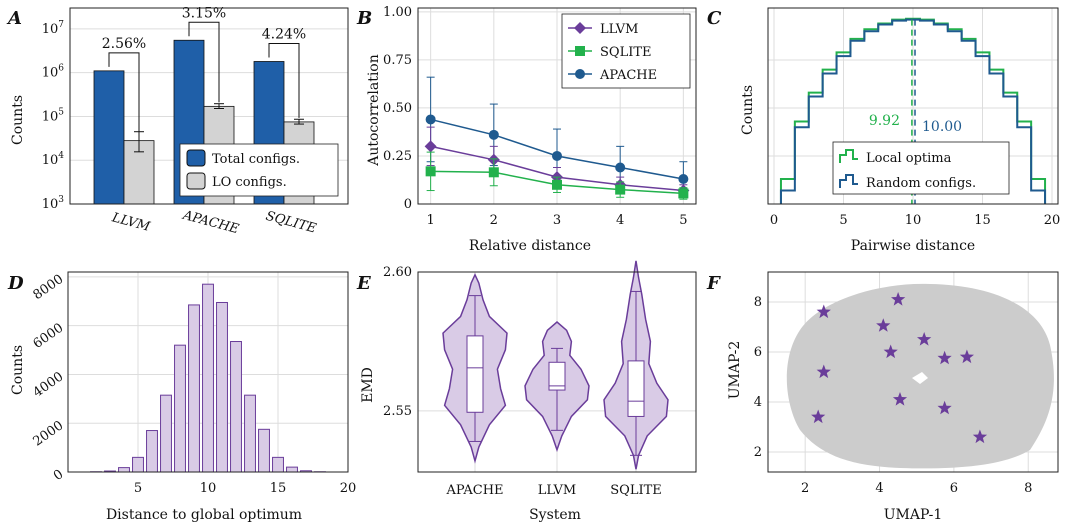 This screenshot has width=1069, height=529. Describe the element at coordinates (758, 402) in the screenshot. I see `panel-f-ytick: 4` at that location.